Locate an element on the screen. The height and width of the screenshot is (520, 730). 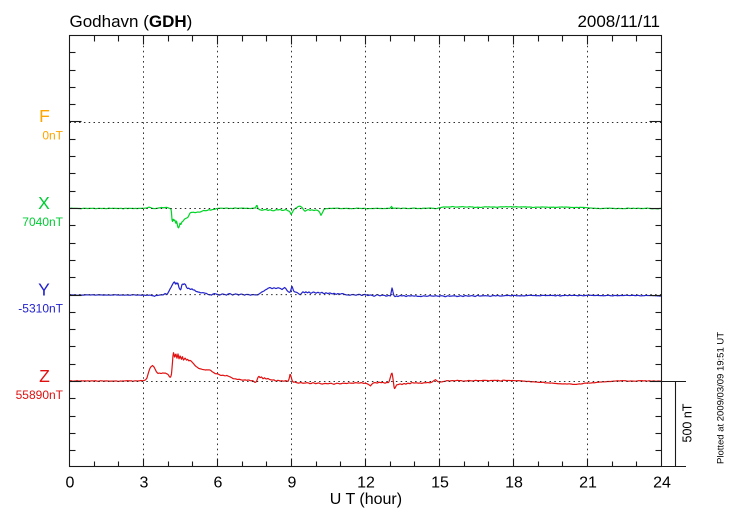
svg-text: Y is located at coordinates (44, 289).